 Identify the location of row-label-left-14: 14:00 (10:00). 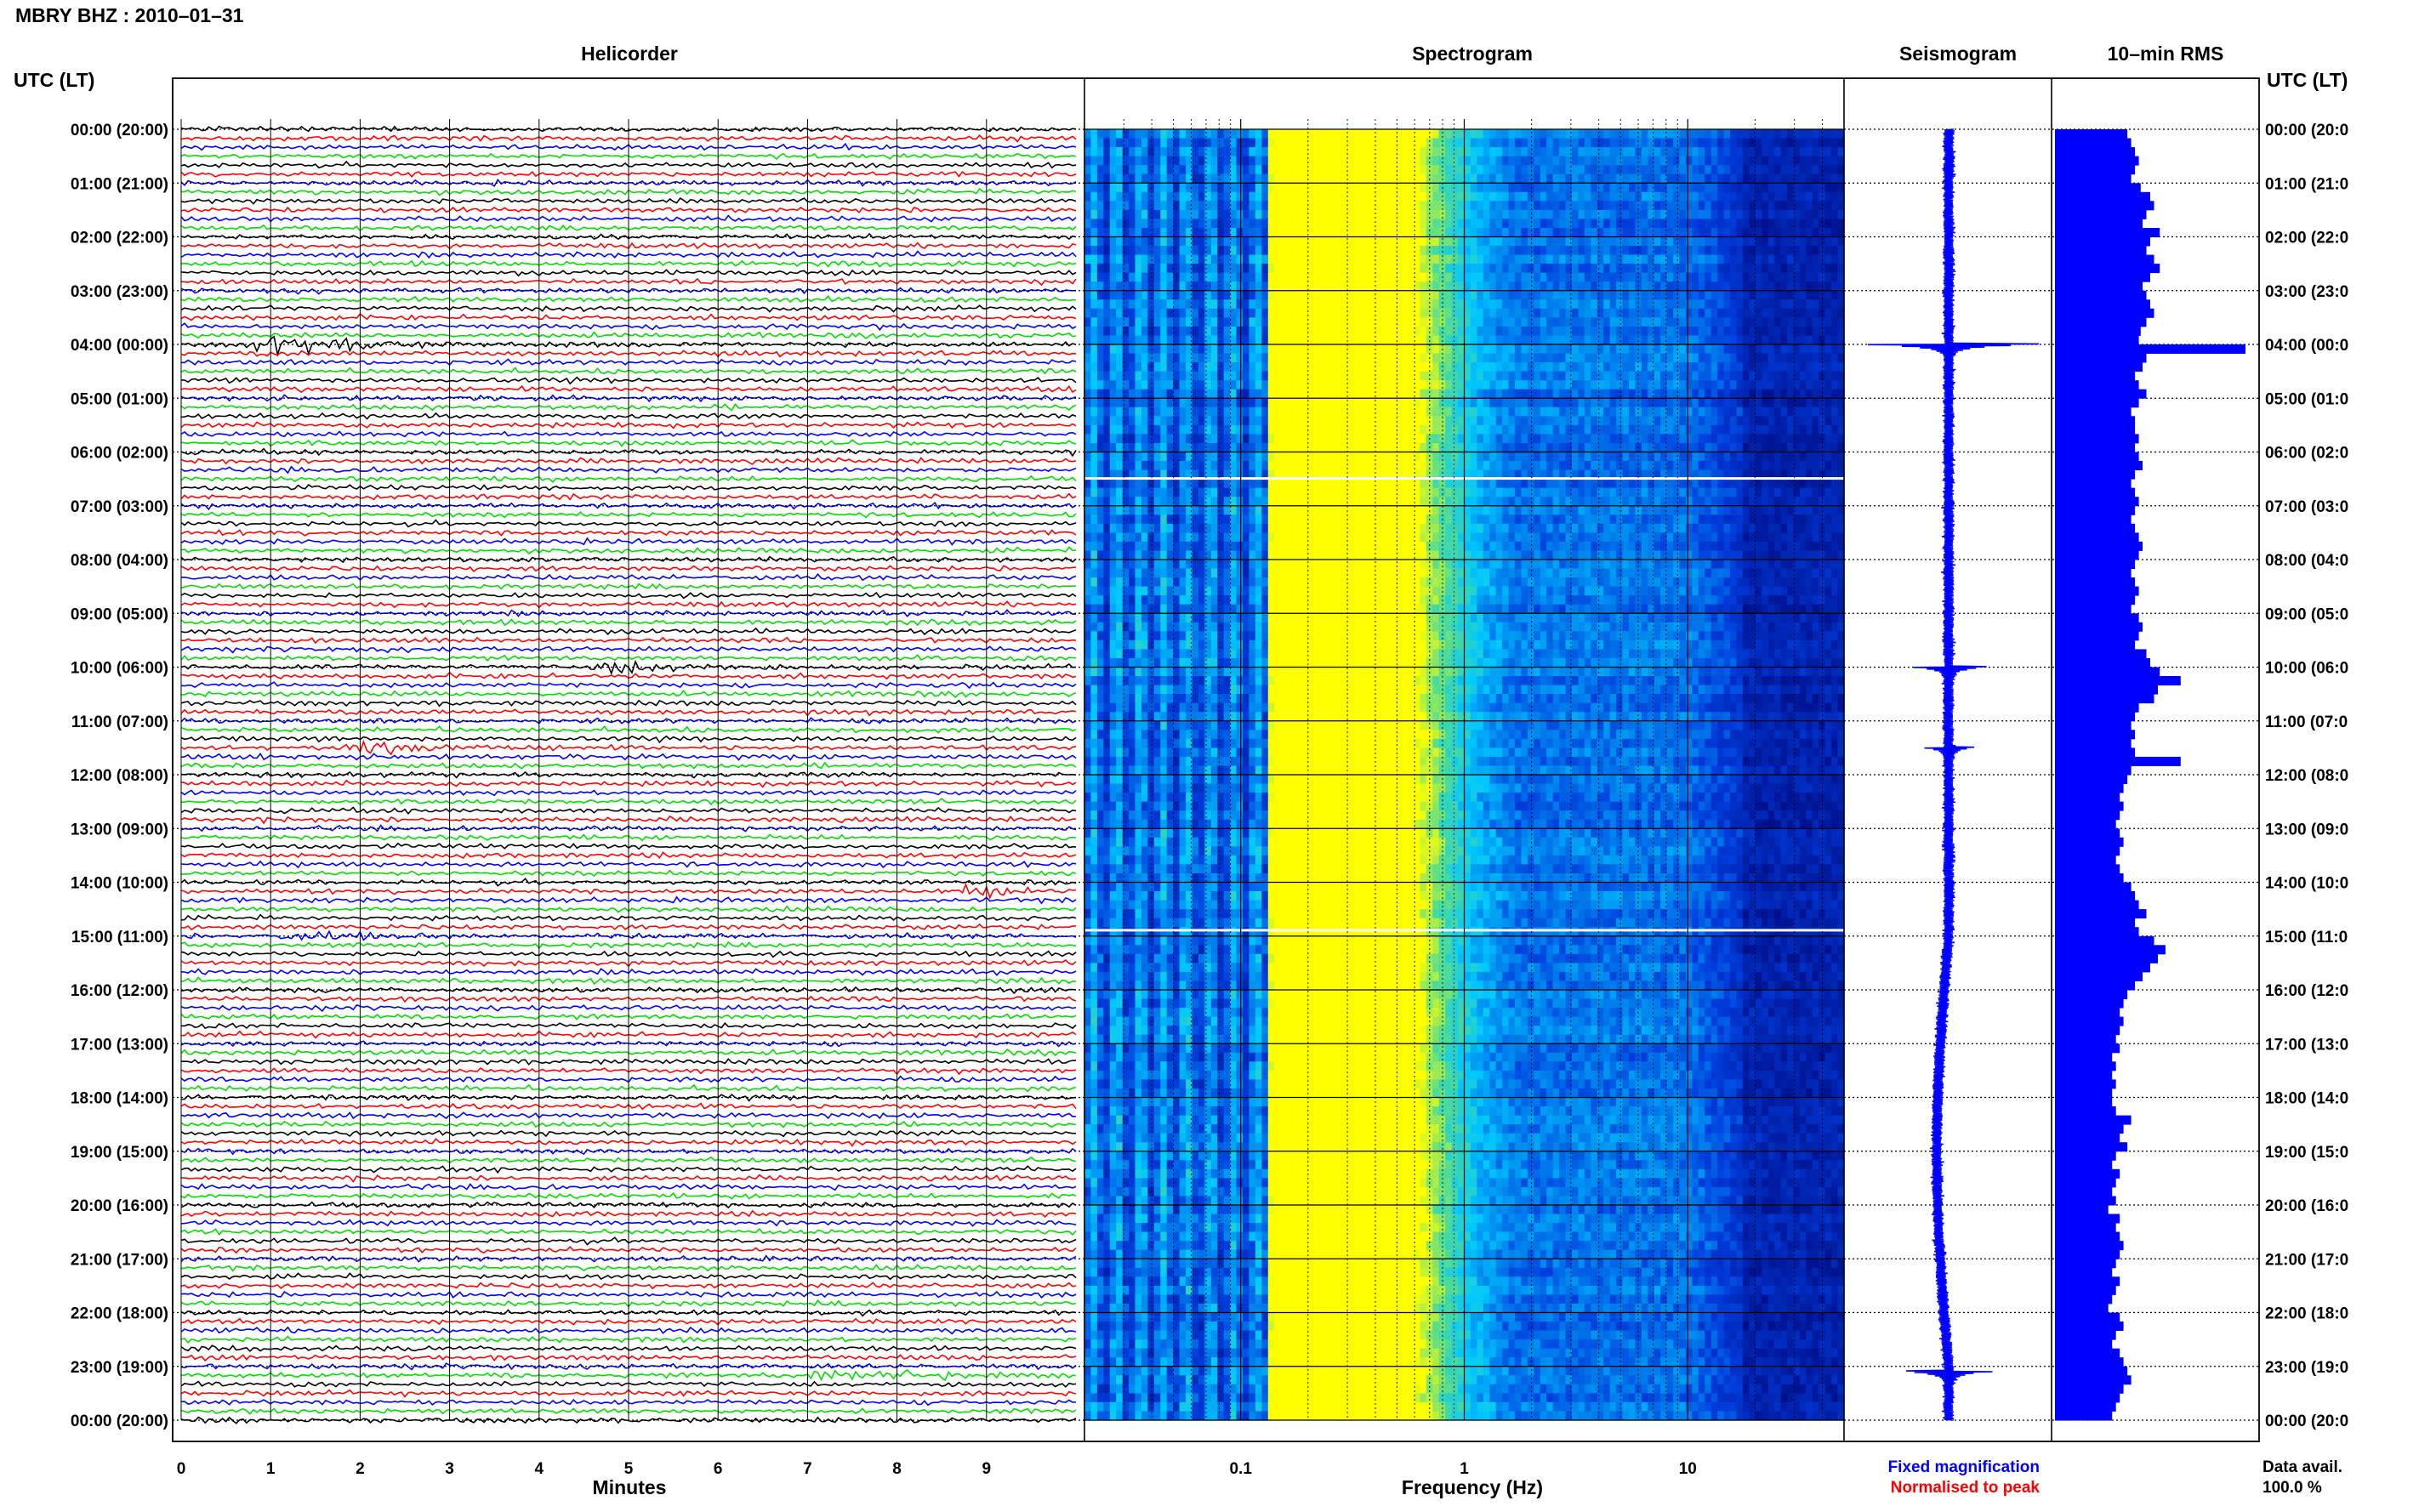
(119, 884).